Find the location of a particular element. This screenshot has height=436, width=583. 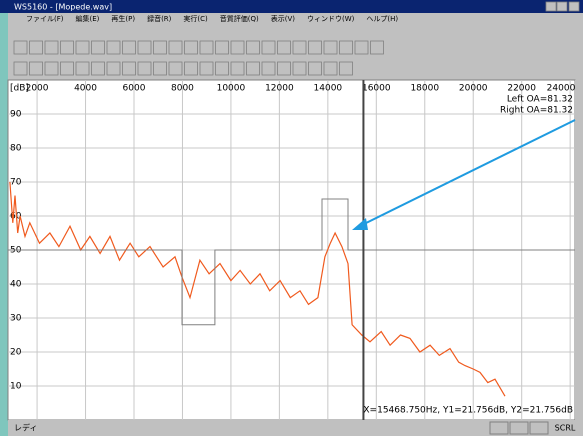

x-tick-label: 22000 is located at coordinates (521, 89).